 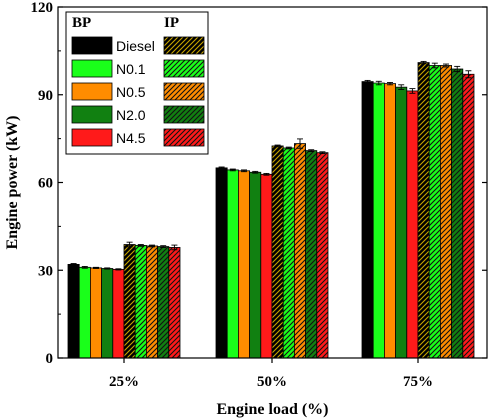 What do you see at coordinates (118, 313) in the screenshot?
I see `bar-bp-n45-25pct` at bounding box center [118, 313].